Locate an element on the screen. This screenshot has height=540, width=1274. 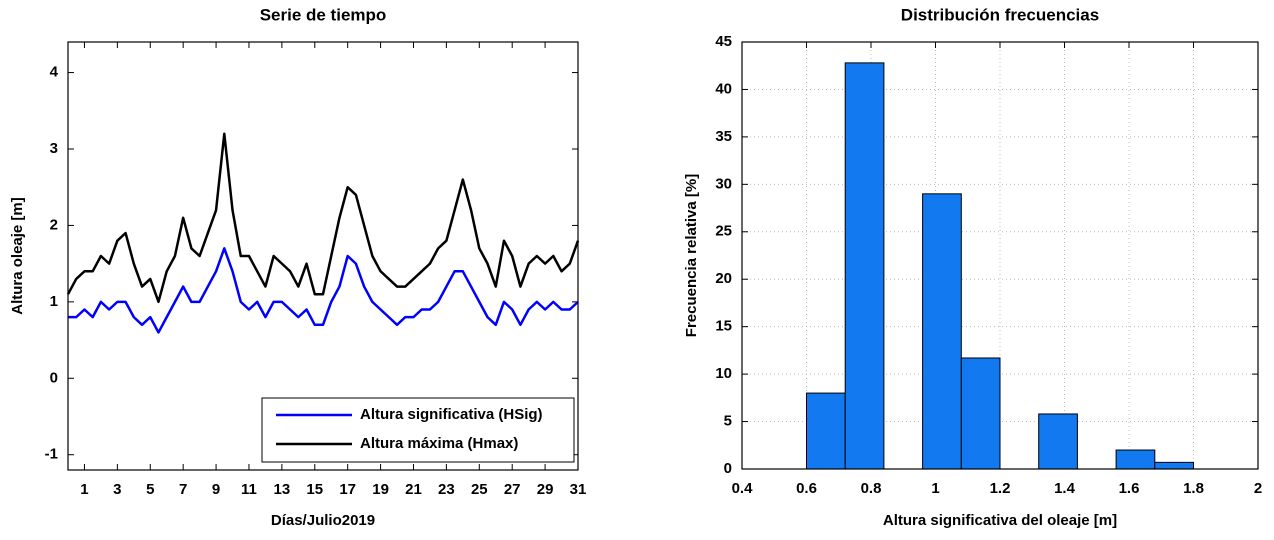
x-tick-label: 1.8 is located at coordinates (1193, 488).